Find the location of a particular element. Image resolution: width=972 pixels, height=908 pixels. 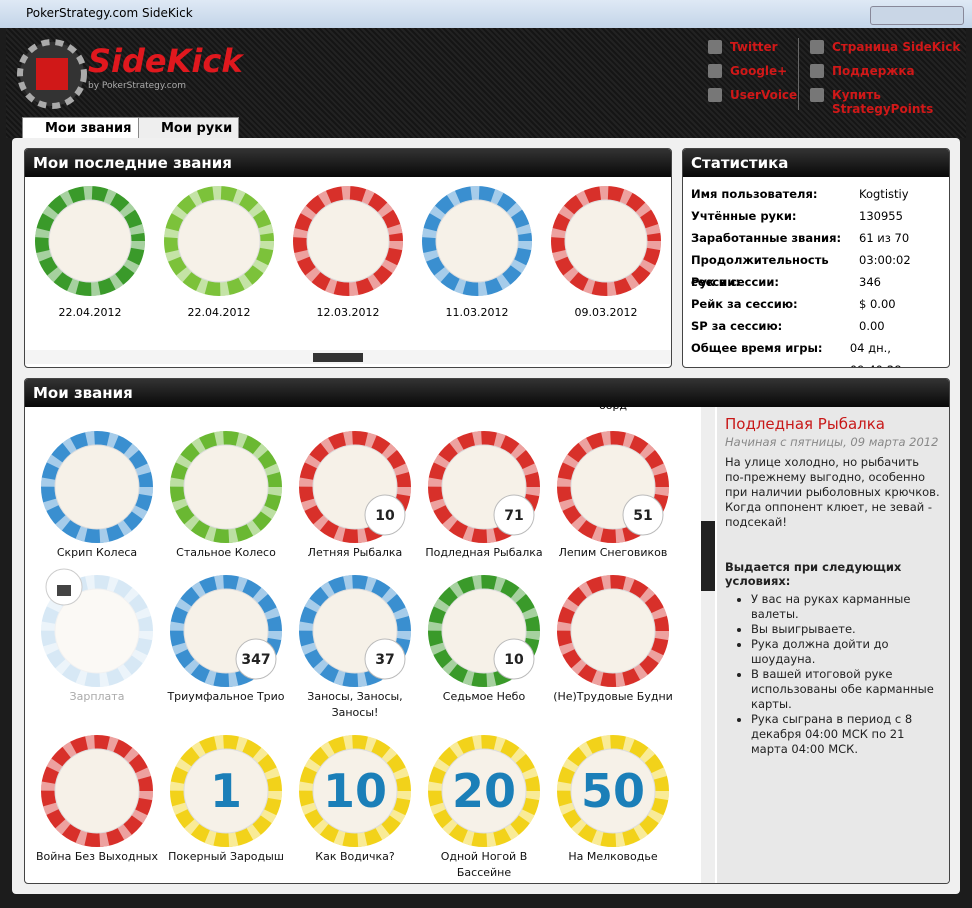

badge-date: 09.03.2012 is located at coordinates (606, 312).